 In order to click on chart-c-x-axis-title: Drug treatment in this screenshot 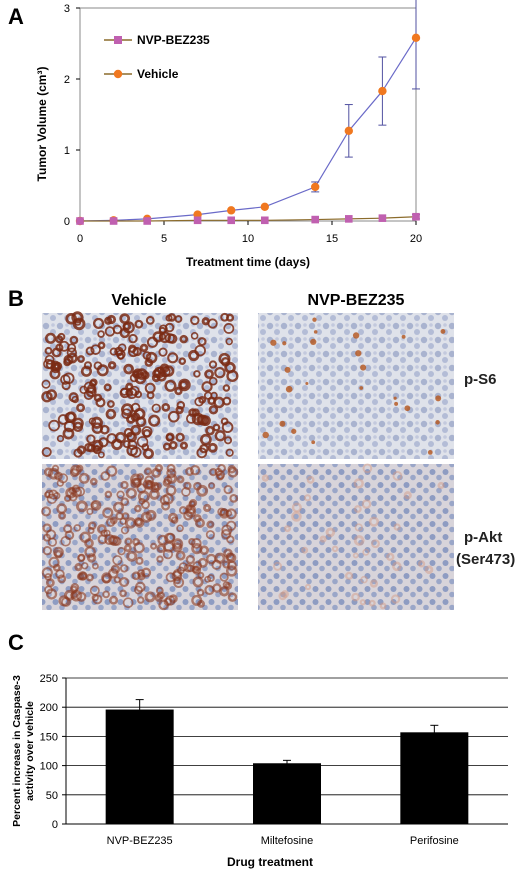, I will do `click(270, 862)`.